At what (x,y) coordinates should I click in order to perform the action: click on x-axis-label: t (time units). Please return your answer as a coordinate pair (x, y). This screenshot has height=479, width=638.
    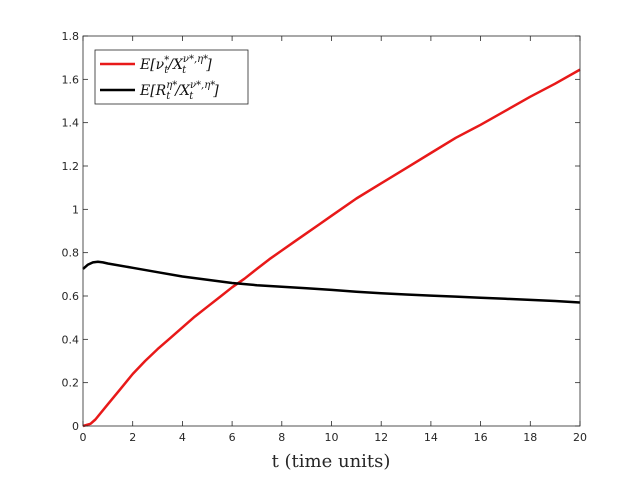
    Looking at the image, I should click on (331, 461).